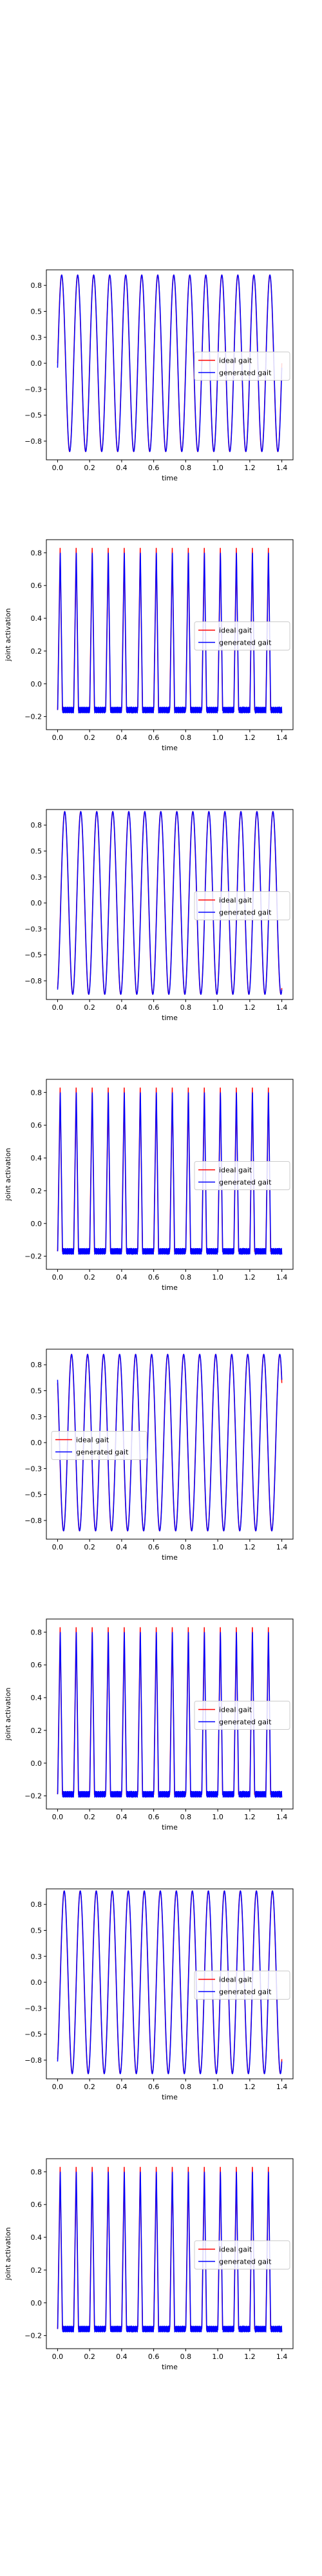 The image size is (322, 2576). Describe the element at coordinates (37, 1665) in the screenshot. I see `y-tick-label: 0.6` at that location.